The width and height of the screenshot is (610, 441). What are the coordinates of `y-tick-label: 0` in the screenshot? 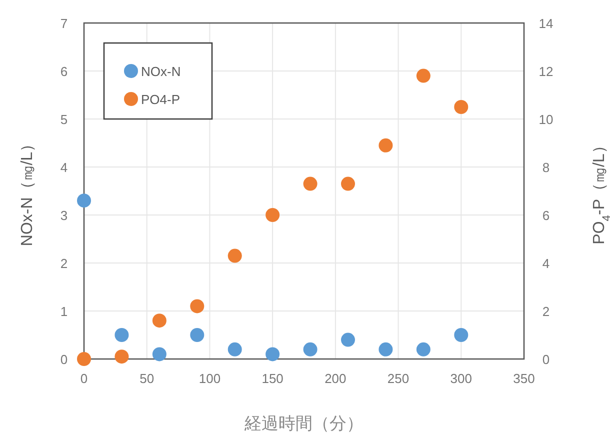 It's located at (64, 359).